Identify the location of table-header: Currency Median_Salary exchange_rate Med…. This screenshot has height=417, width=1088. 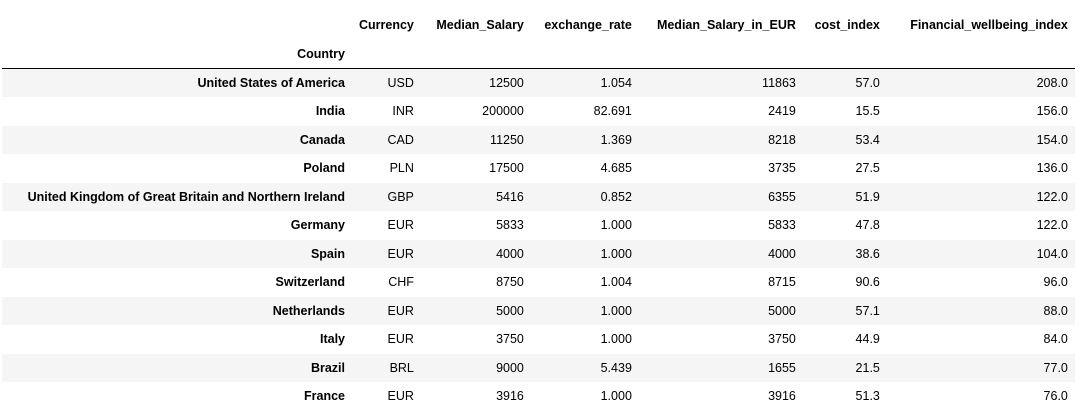
(538, 39).